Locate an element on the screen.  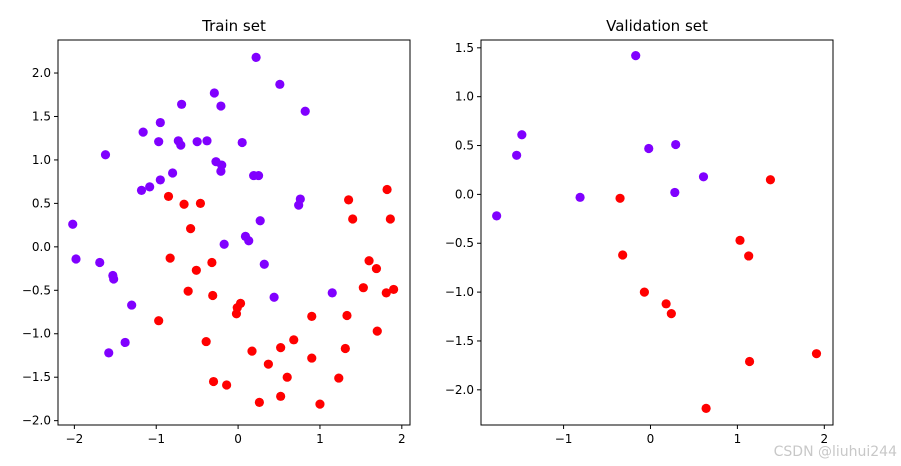
y-tick-label: −0.5 is located at coordinates (36, 290).